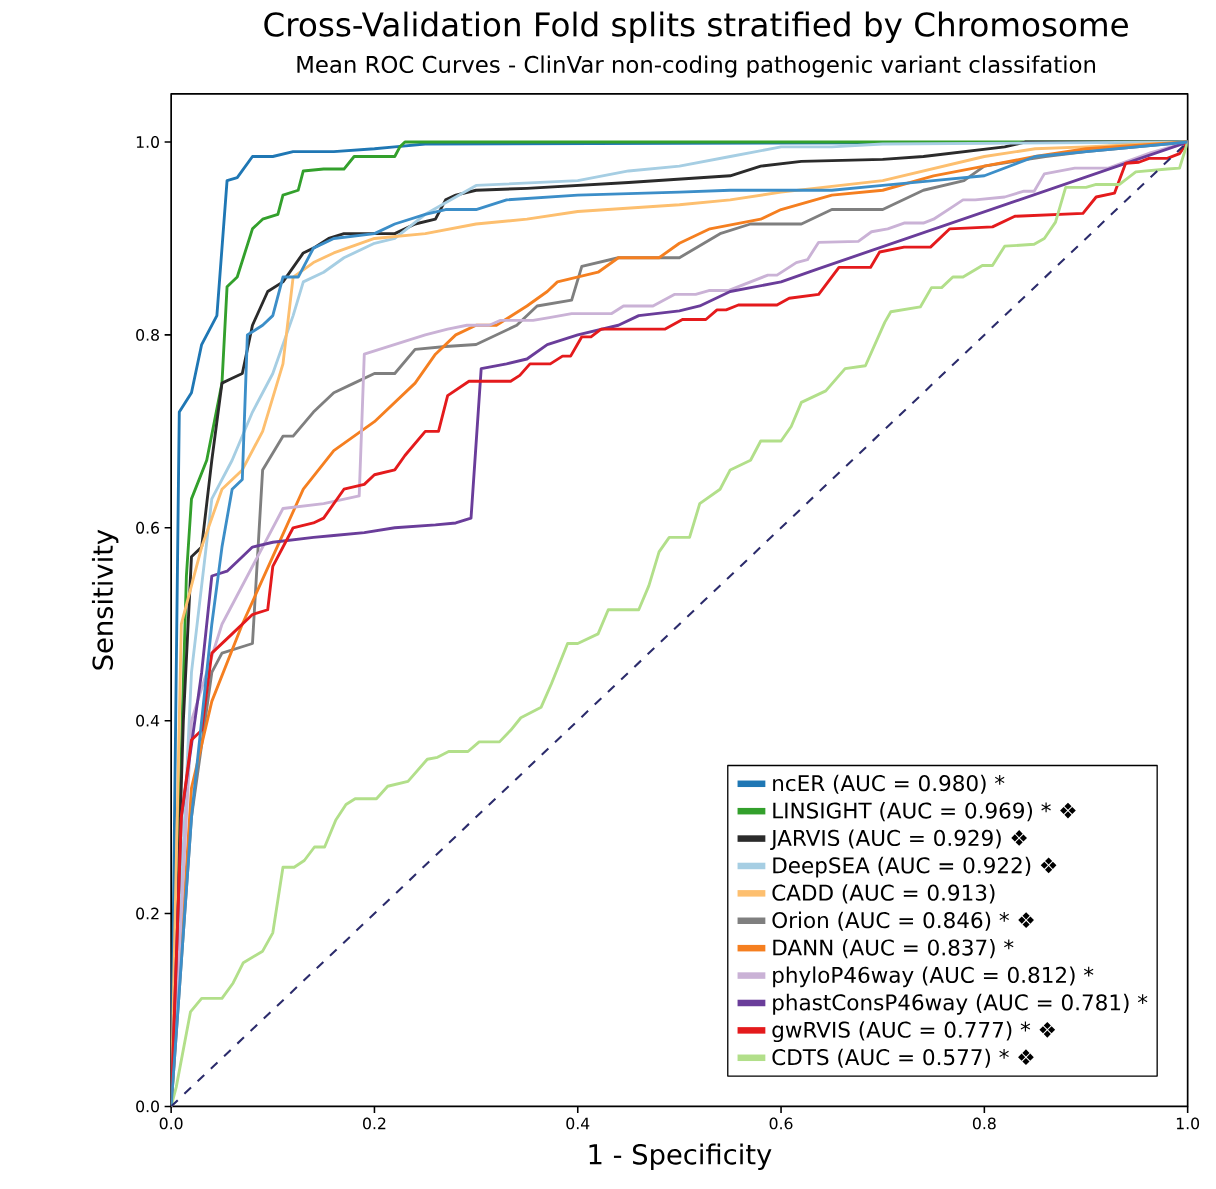 This screenshot has height=1189, width=1216. What do you see at coordinates (889, 784) in the screenshot?
I see `legend-label: ncER (AUC = 0.980) *` at bounding box center [889, 784].